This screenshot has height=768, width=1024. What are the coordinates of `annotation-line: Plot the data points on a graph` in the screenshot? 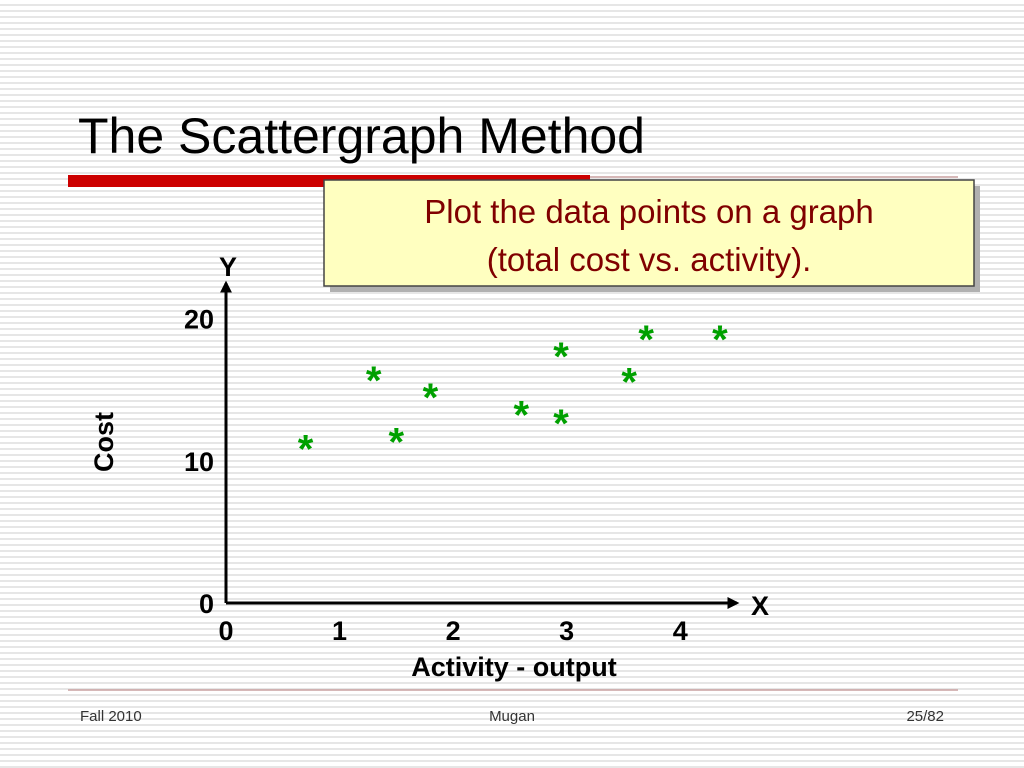 It's located at (649, 211).